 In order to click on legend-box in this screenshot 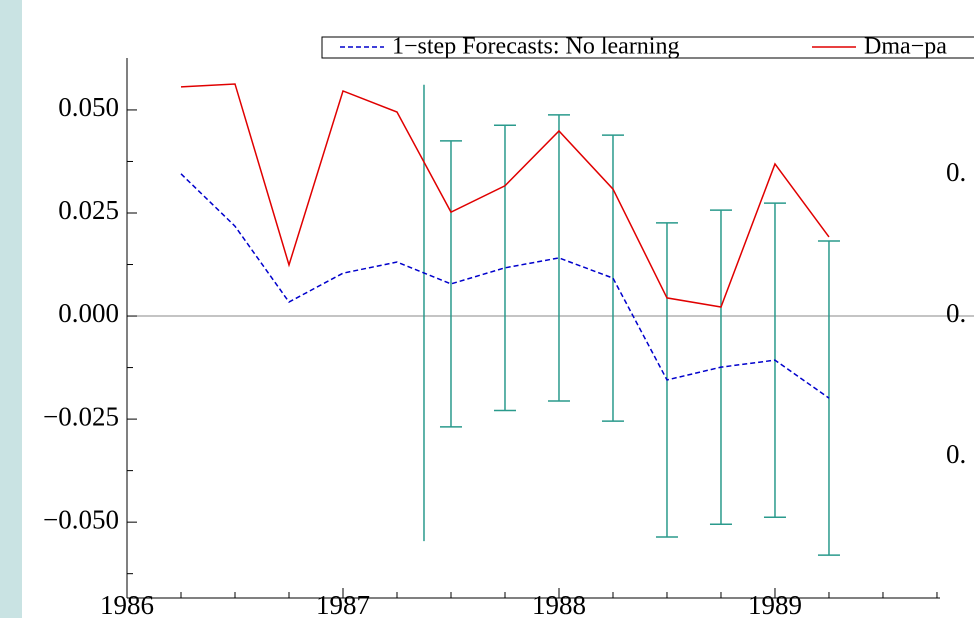, I will do `click(647, 47)`.